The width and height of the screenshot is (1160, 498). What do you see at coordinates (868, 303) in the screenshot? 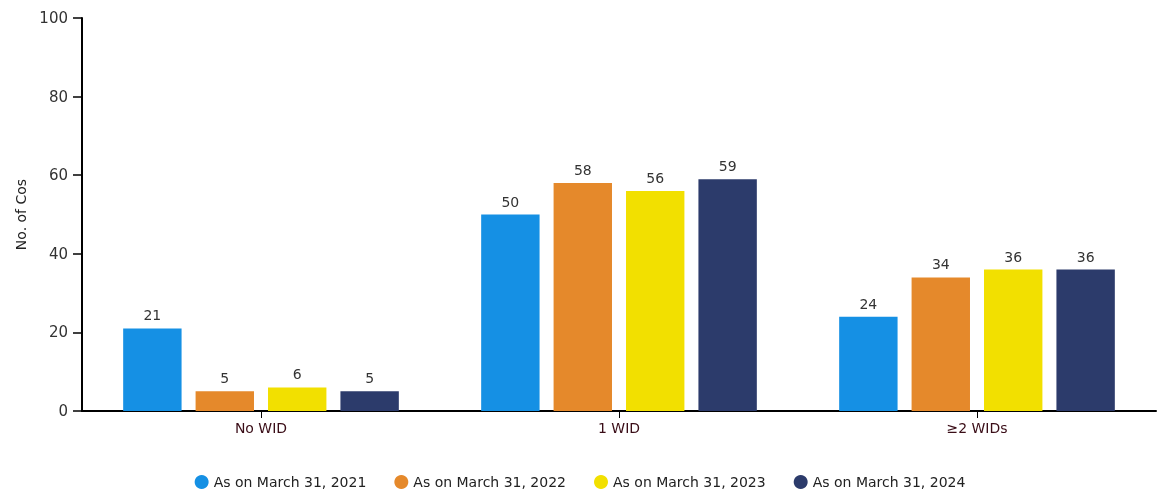
I see `data-label: 24` at bounding box center [868, 303].